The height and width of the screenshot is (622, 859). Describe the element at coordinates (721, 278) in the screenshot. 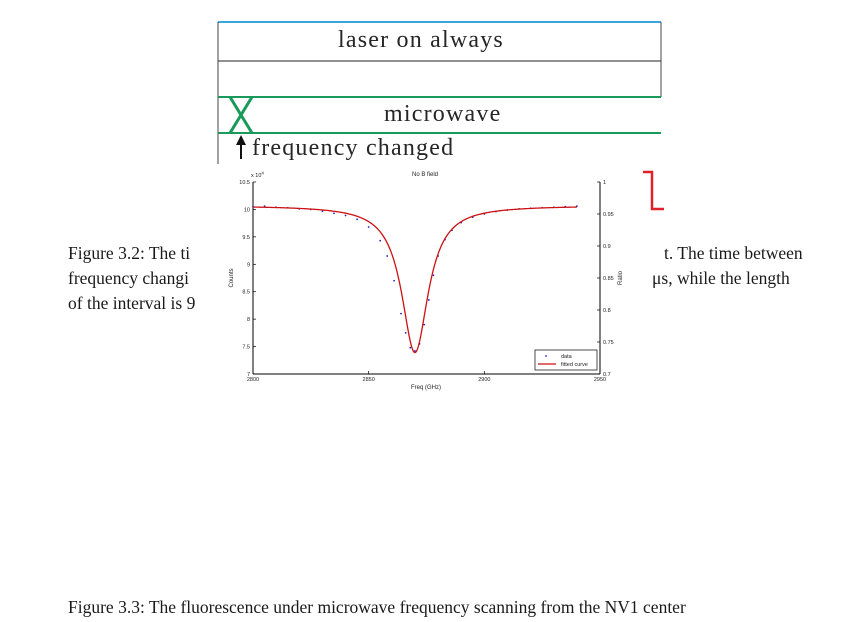

I see `figure-3-2-caption-right-line-2: μs, while the length` at that location.